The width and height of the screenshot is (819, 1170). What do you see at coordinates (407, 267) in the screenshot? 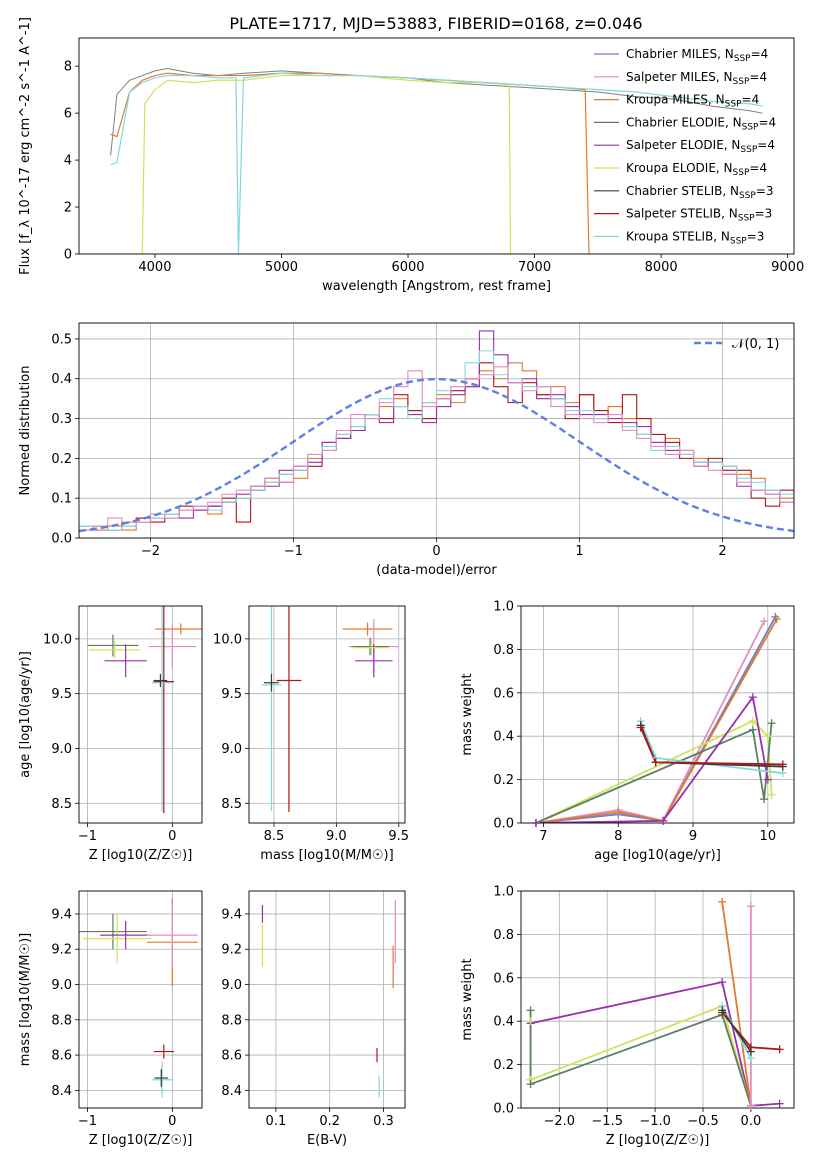
I see `x-tick-label: 6000` at bounding box center [407, 267].